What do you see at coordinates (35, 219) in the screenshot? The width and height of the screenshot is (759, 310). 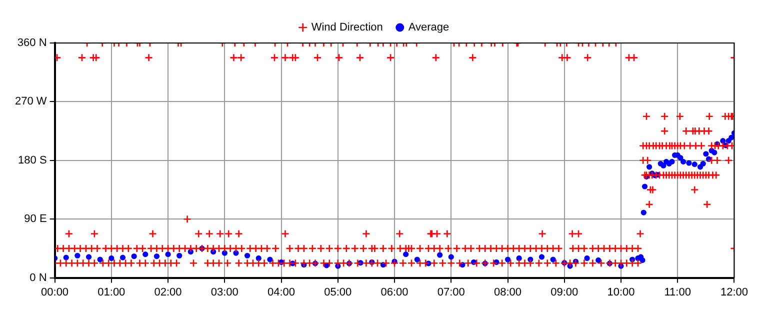 I see `y-tick-label: 90 E` at bounding box center [35, 219].